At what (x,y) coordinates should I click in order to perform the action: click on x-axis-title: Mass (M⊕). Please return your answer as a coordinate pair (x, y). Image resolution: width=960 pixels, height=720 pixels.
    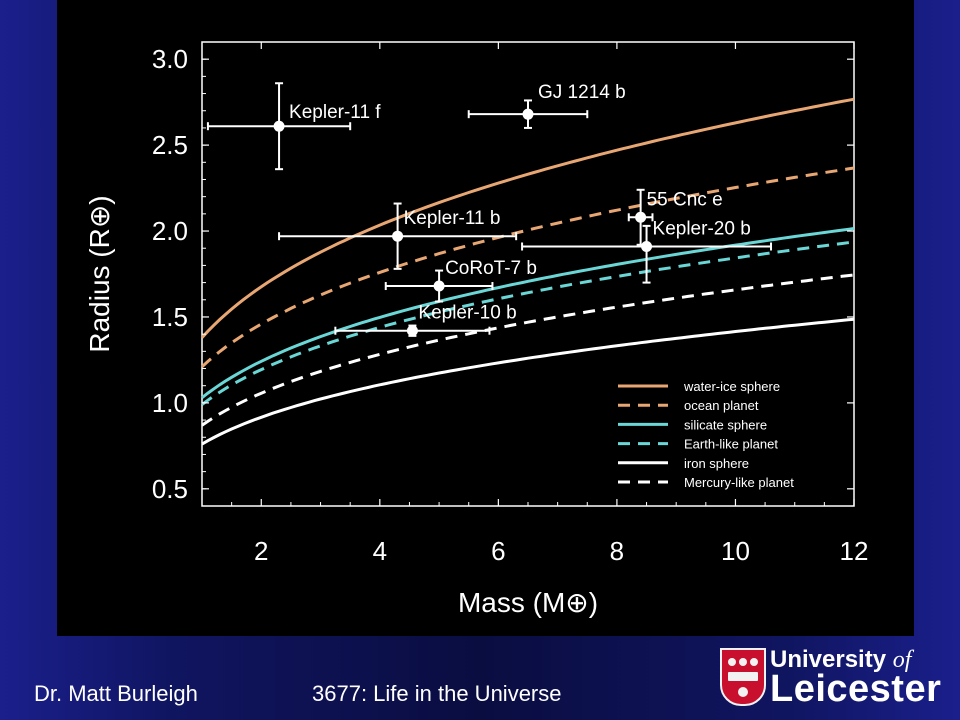
    Looking at the image, I should click on (528, 602).